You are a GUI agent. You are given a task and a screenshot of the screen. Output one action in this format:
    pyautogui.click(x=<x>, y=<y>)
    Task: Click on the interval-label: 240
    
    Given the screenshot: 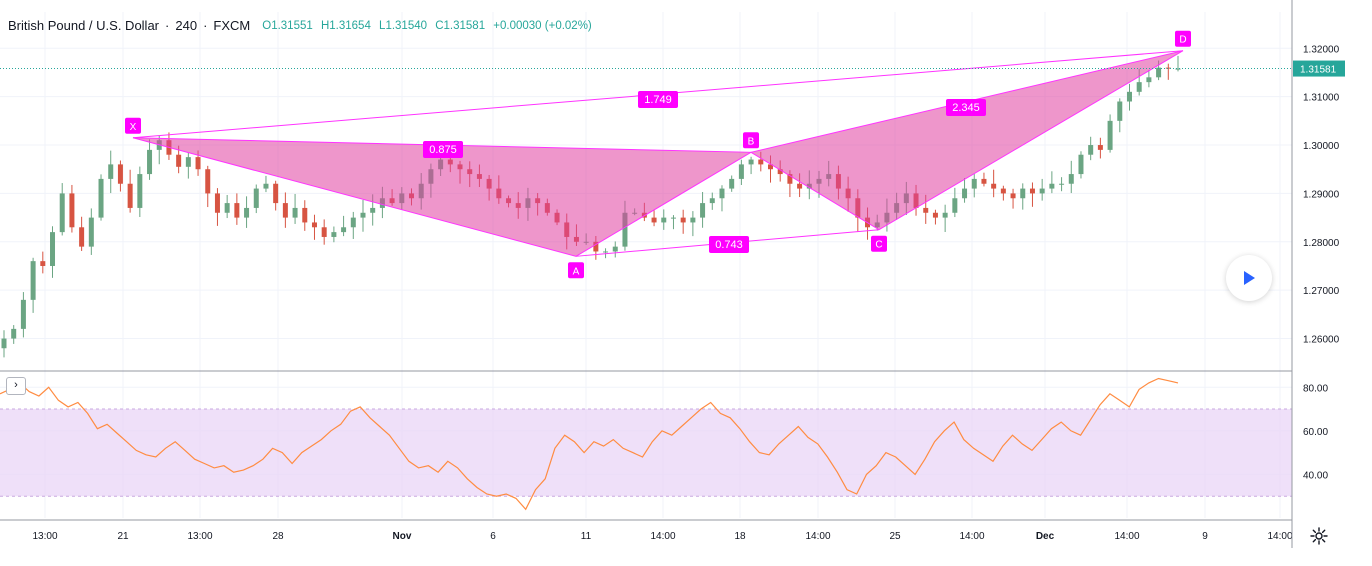 What is the action you would take?
    pyautogui.click(x=186, y=25)
    